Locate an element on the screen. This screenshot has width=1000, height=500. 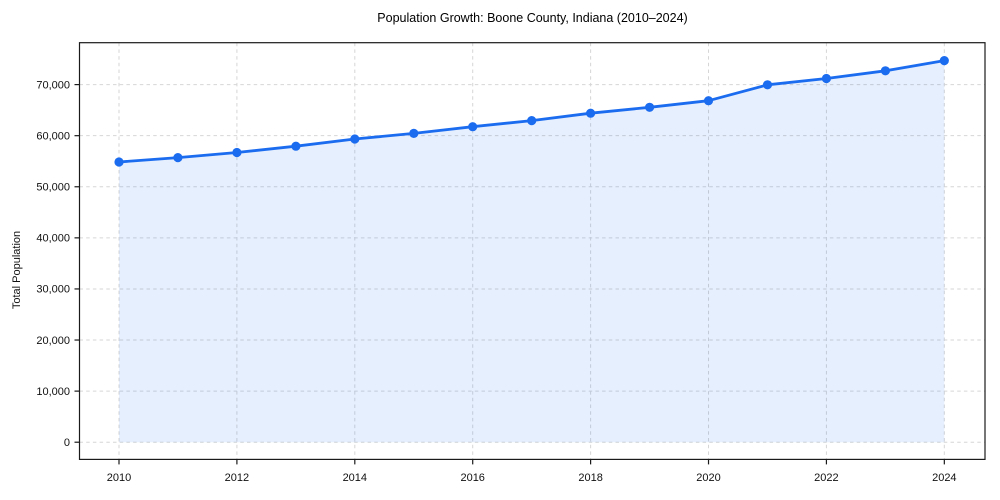
data-point-2017 is located at coordinates (532, 121).